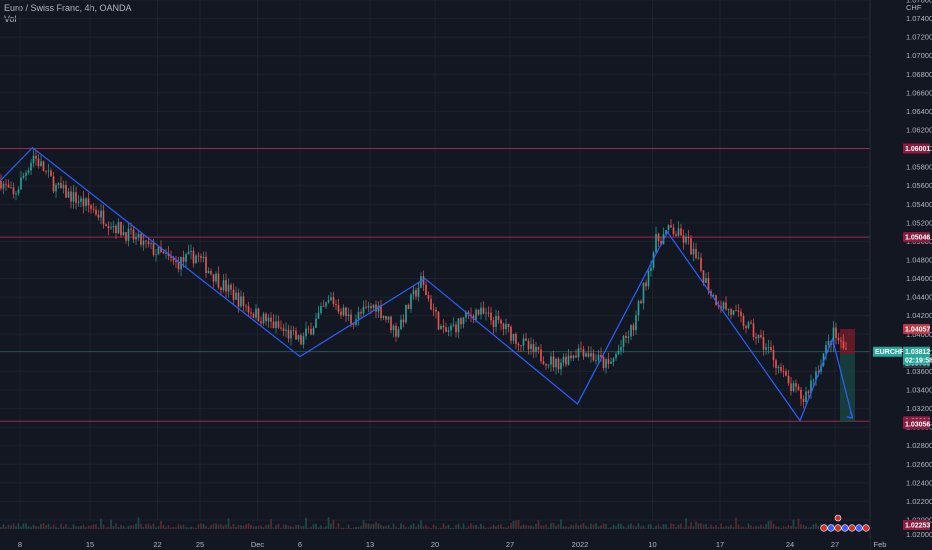  Describe the element at coordinates (847, 387) in the screenshot. I see `take-profit-zone` at that location.